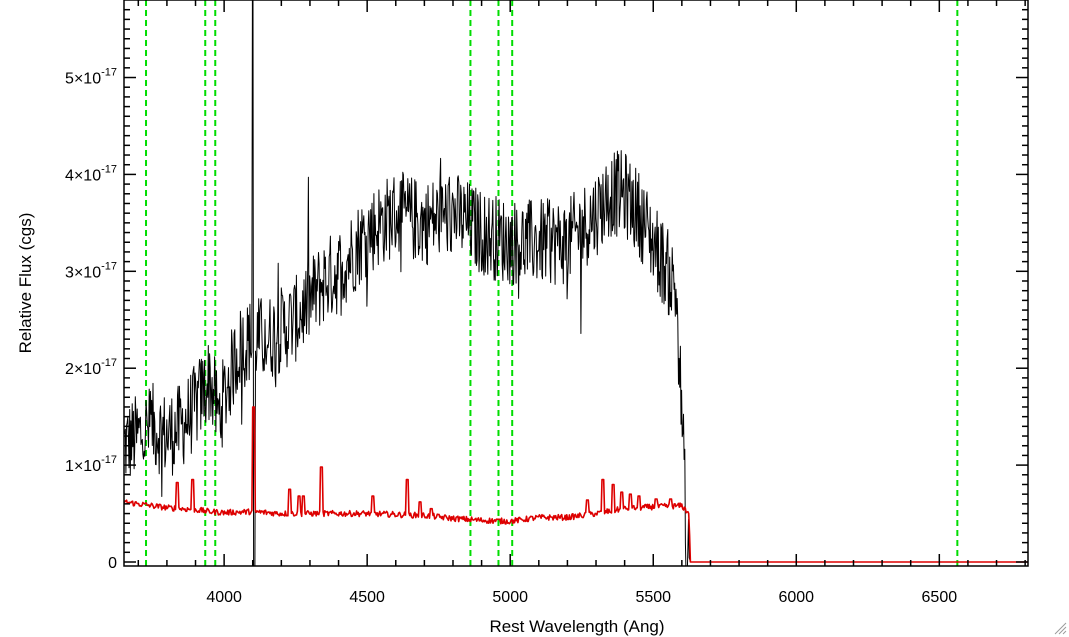  I want to click on y-tick-label-4: 4×10⁻¹⁷, so click(91, 173).